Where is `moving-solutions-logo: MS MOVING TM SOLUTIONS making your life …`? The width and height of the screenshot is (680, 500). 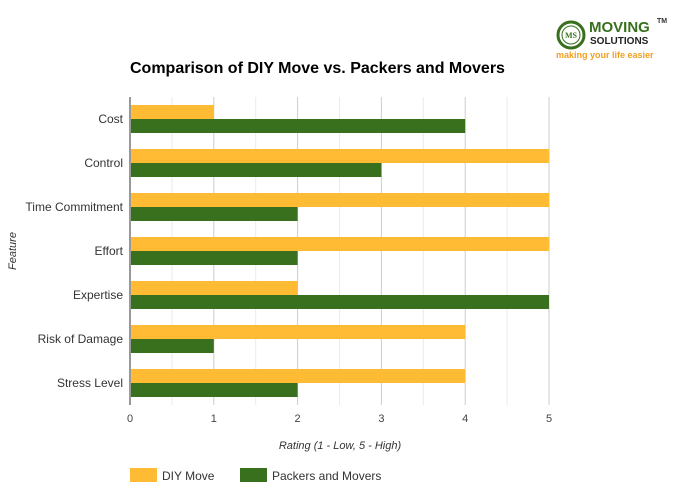 moving-solutions-logo: MS MOVING TM SOLUTIONS making your life … is located at coordinates (618, 41).